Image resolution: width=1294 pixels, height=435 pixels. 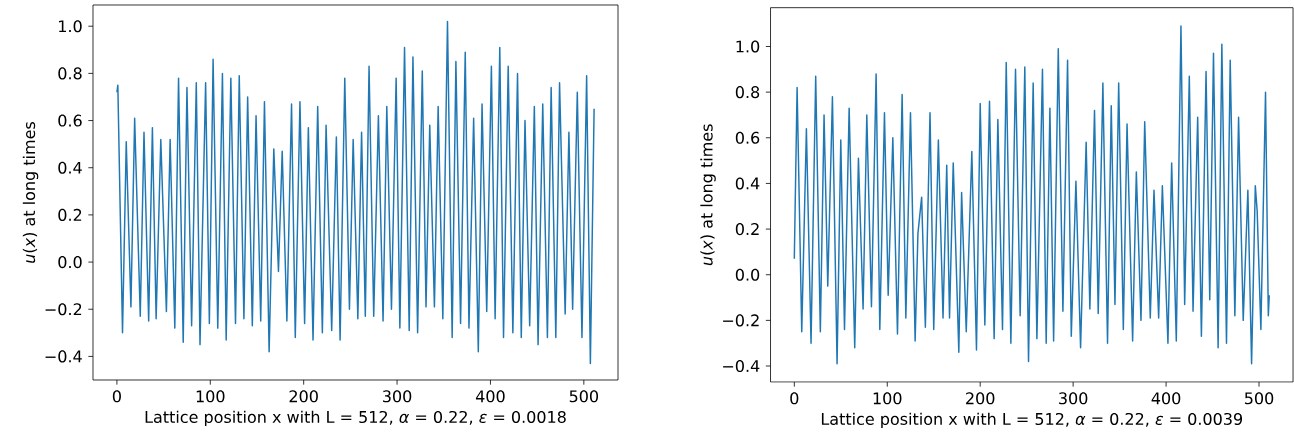 I want to click on x-axis-title: Lattice position x with L = 512, α = 0.22, ε = 0.0018, so click(x=355, y=418).